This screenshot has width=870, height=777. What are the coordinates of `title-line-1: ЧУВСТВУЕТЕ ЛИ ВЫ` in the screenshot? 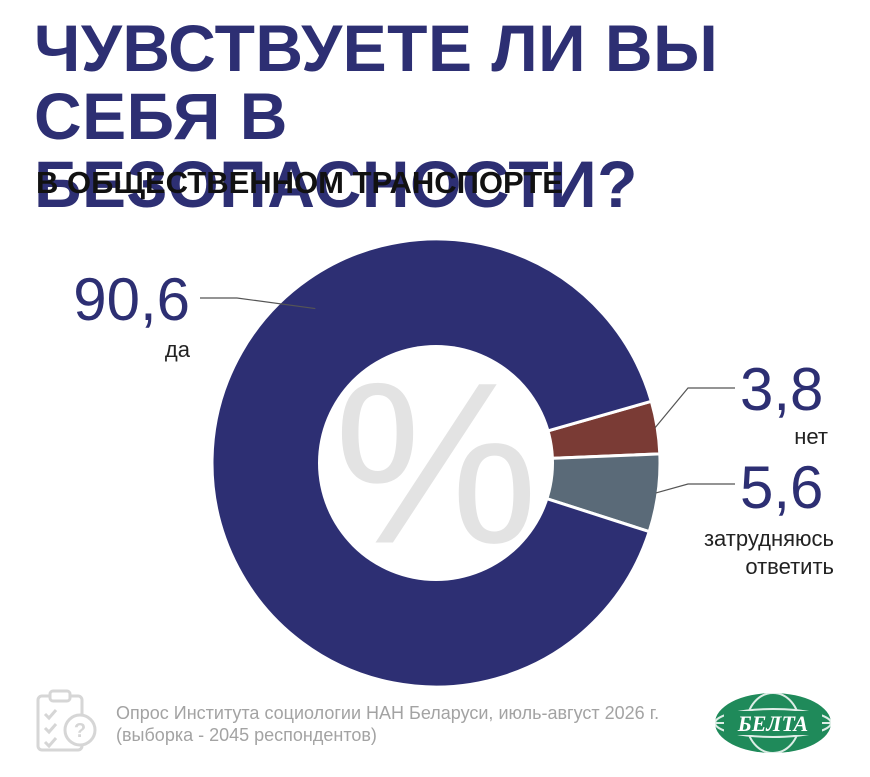 It's located at (376, 48).